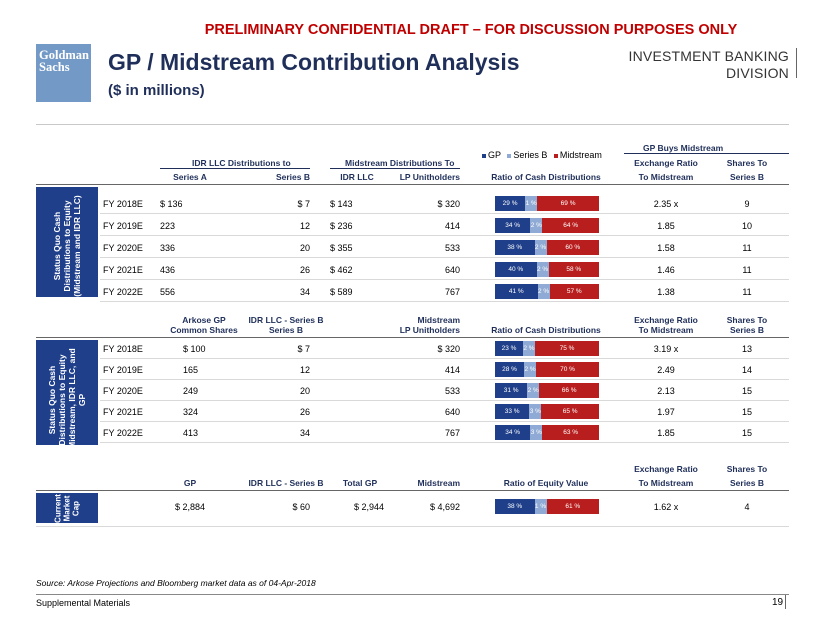 The height and width of the screenshot is (635, 822). I want to click on midstream-group-underline, so click(395, 168).